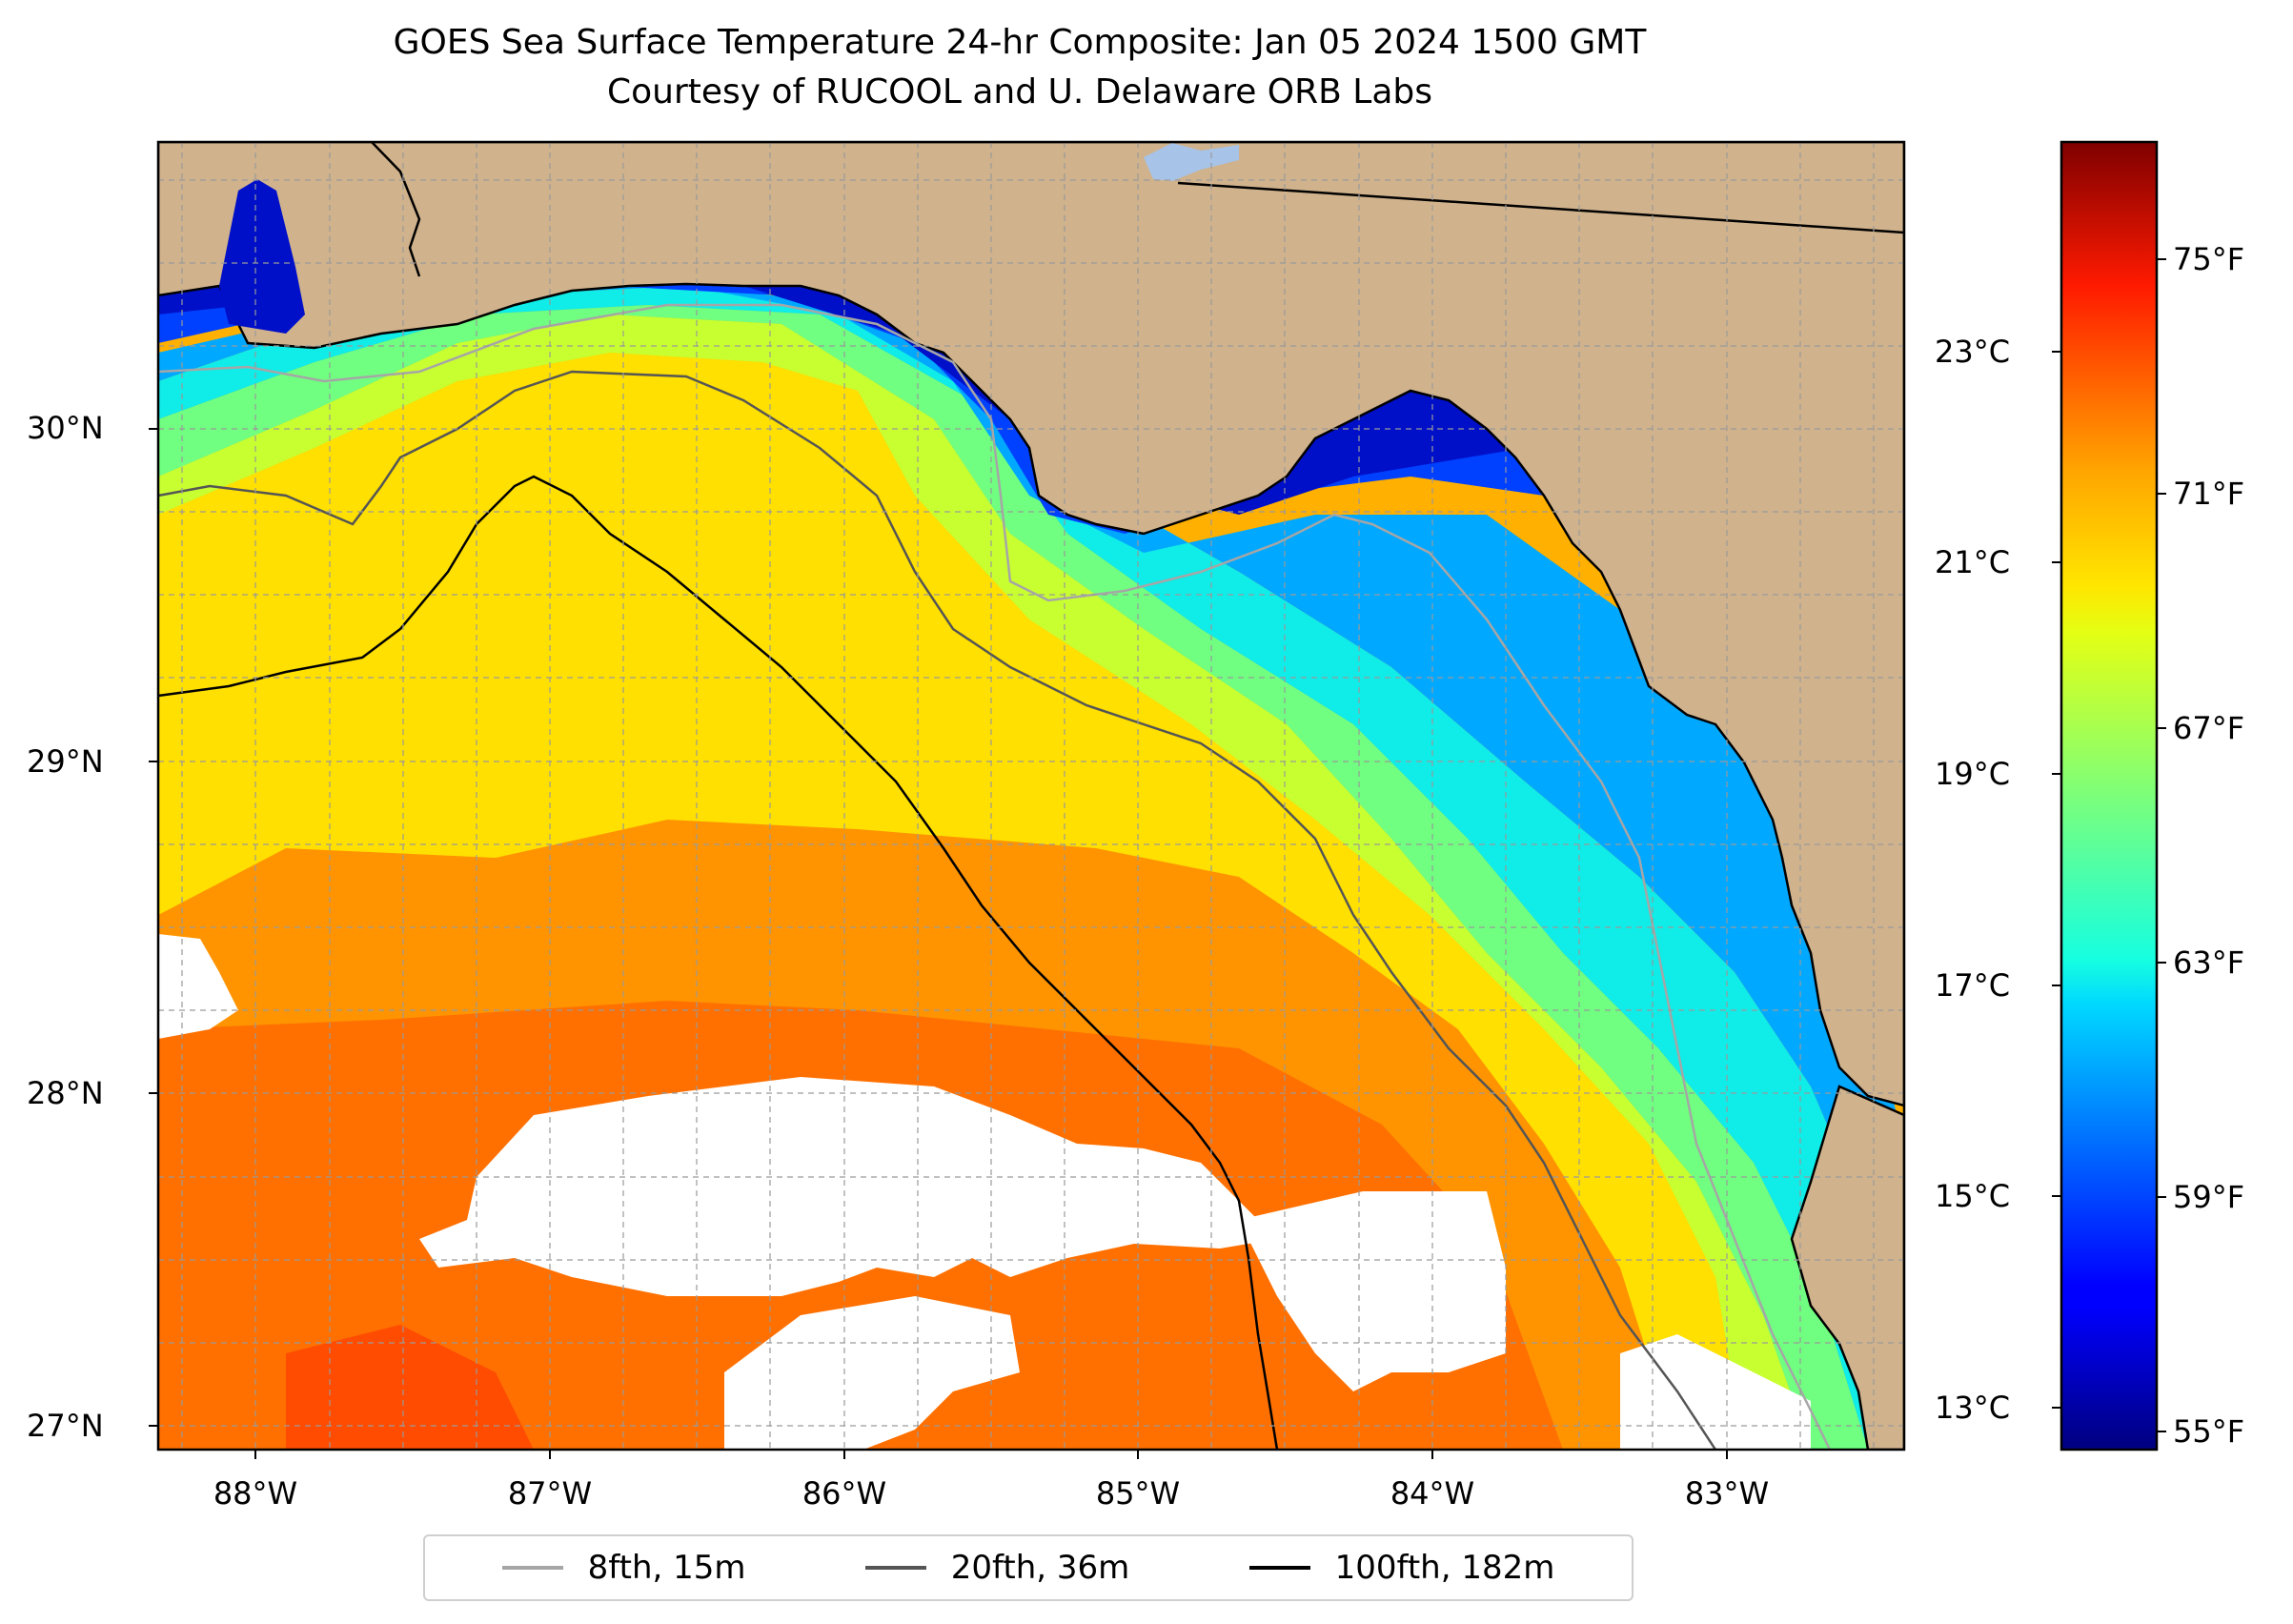 The image size is (2293, 1624). What do you see at coordinates (1040, 1568) in the screenshot?
I see `legend-label-20fth: 20fth, 36m` at bounding box center [1040, 1568].